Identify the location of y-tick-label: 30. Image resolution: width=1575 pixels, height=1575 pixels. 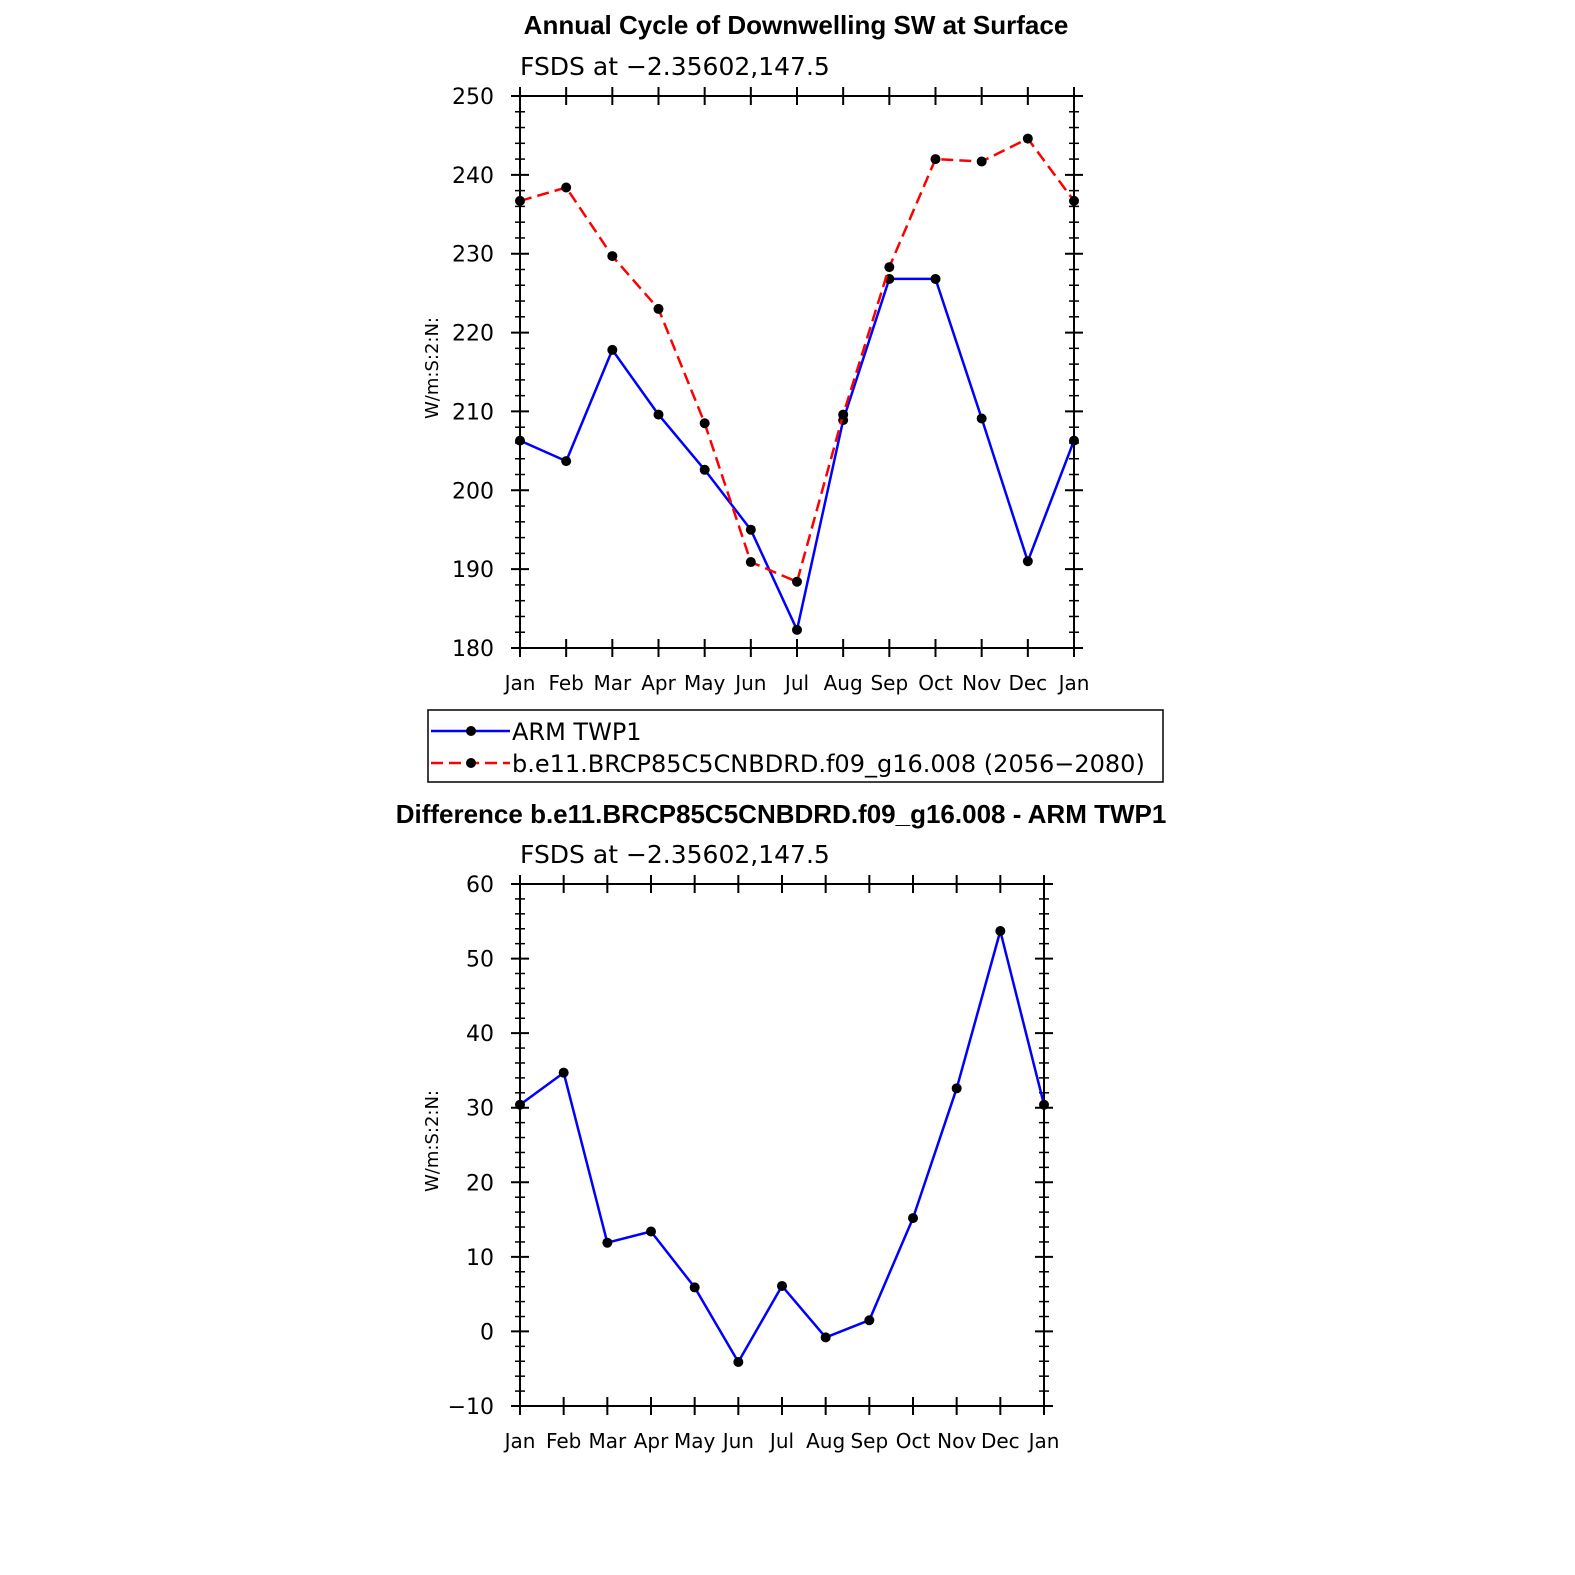
(480, 1109).